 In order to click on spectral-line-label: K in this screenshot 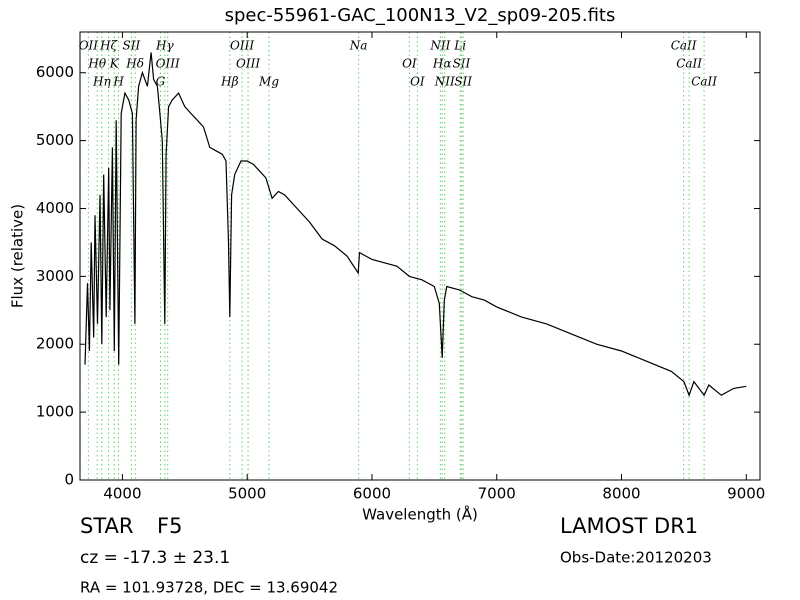, I will do `click(114, 64)`.